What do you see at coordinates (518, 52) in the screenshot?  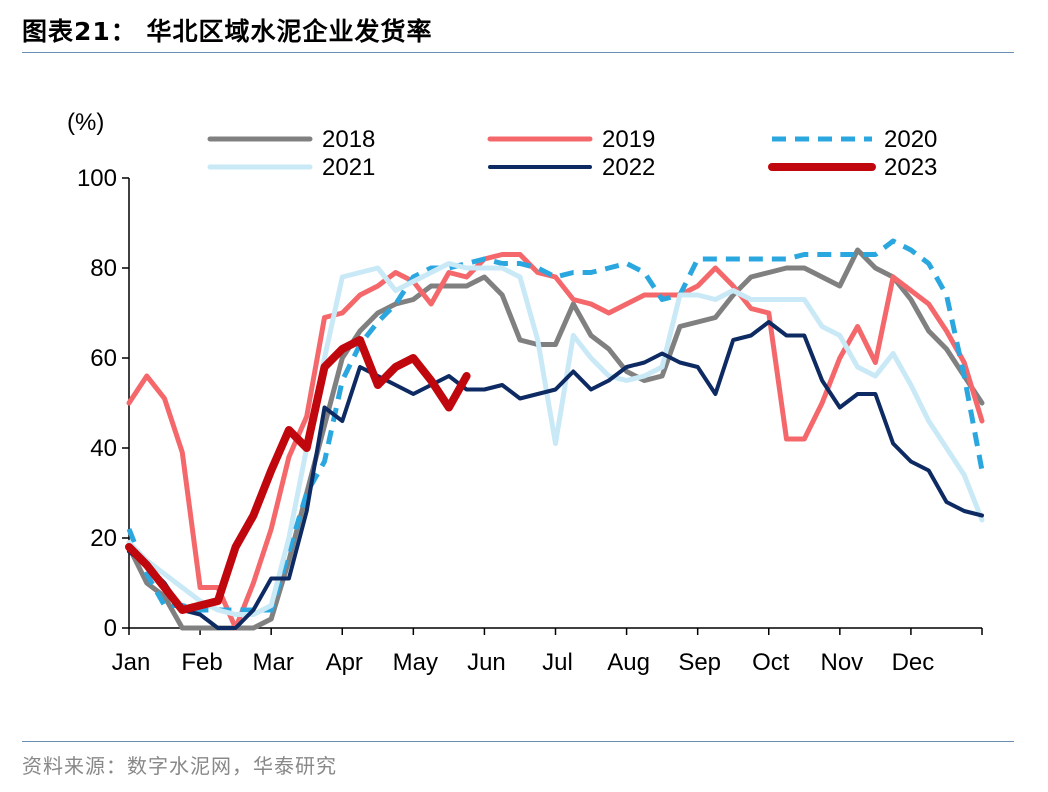 I see `title-divider` at bounding box center [518, 52].